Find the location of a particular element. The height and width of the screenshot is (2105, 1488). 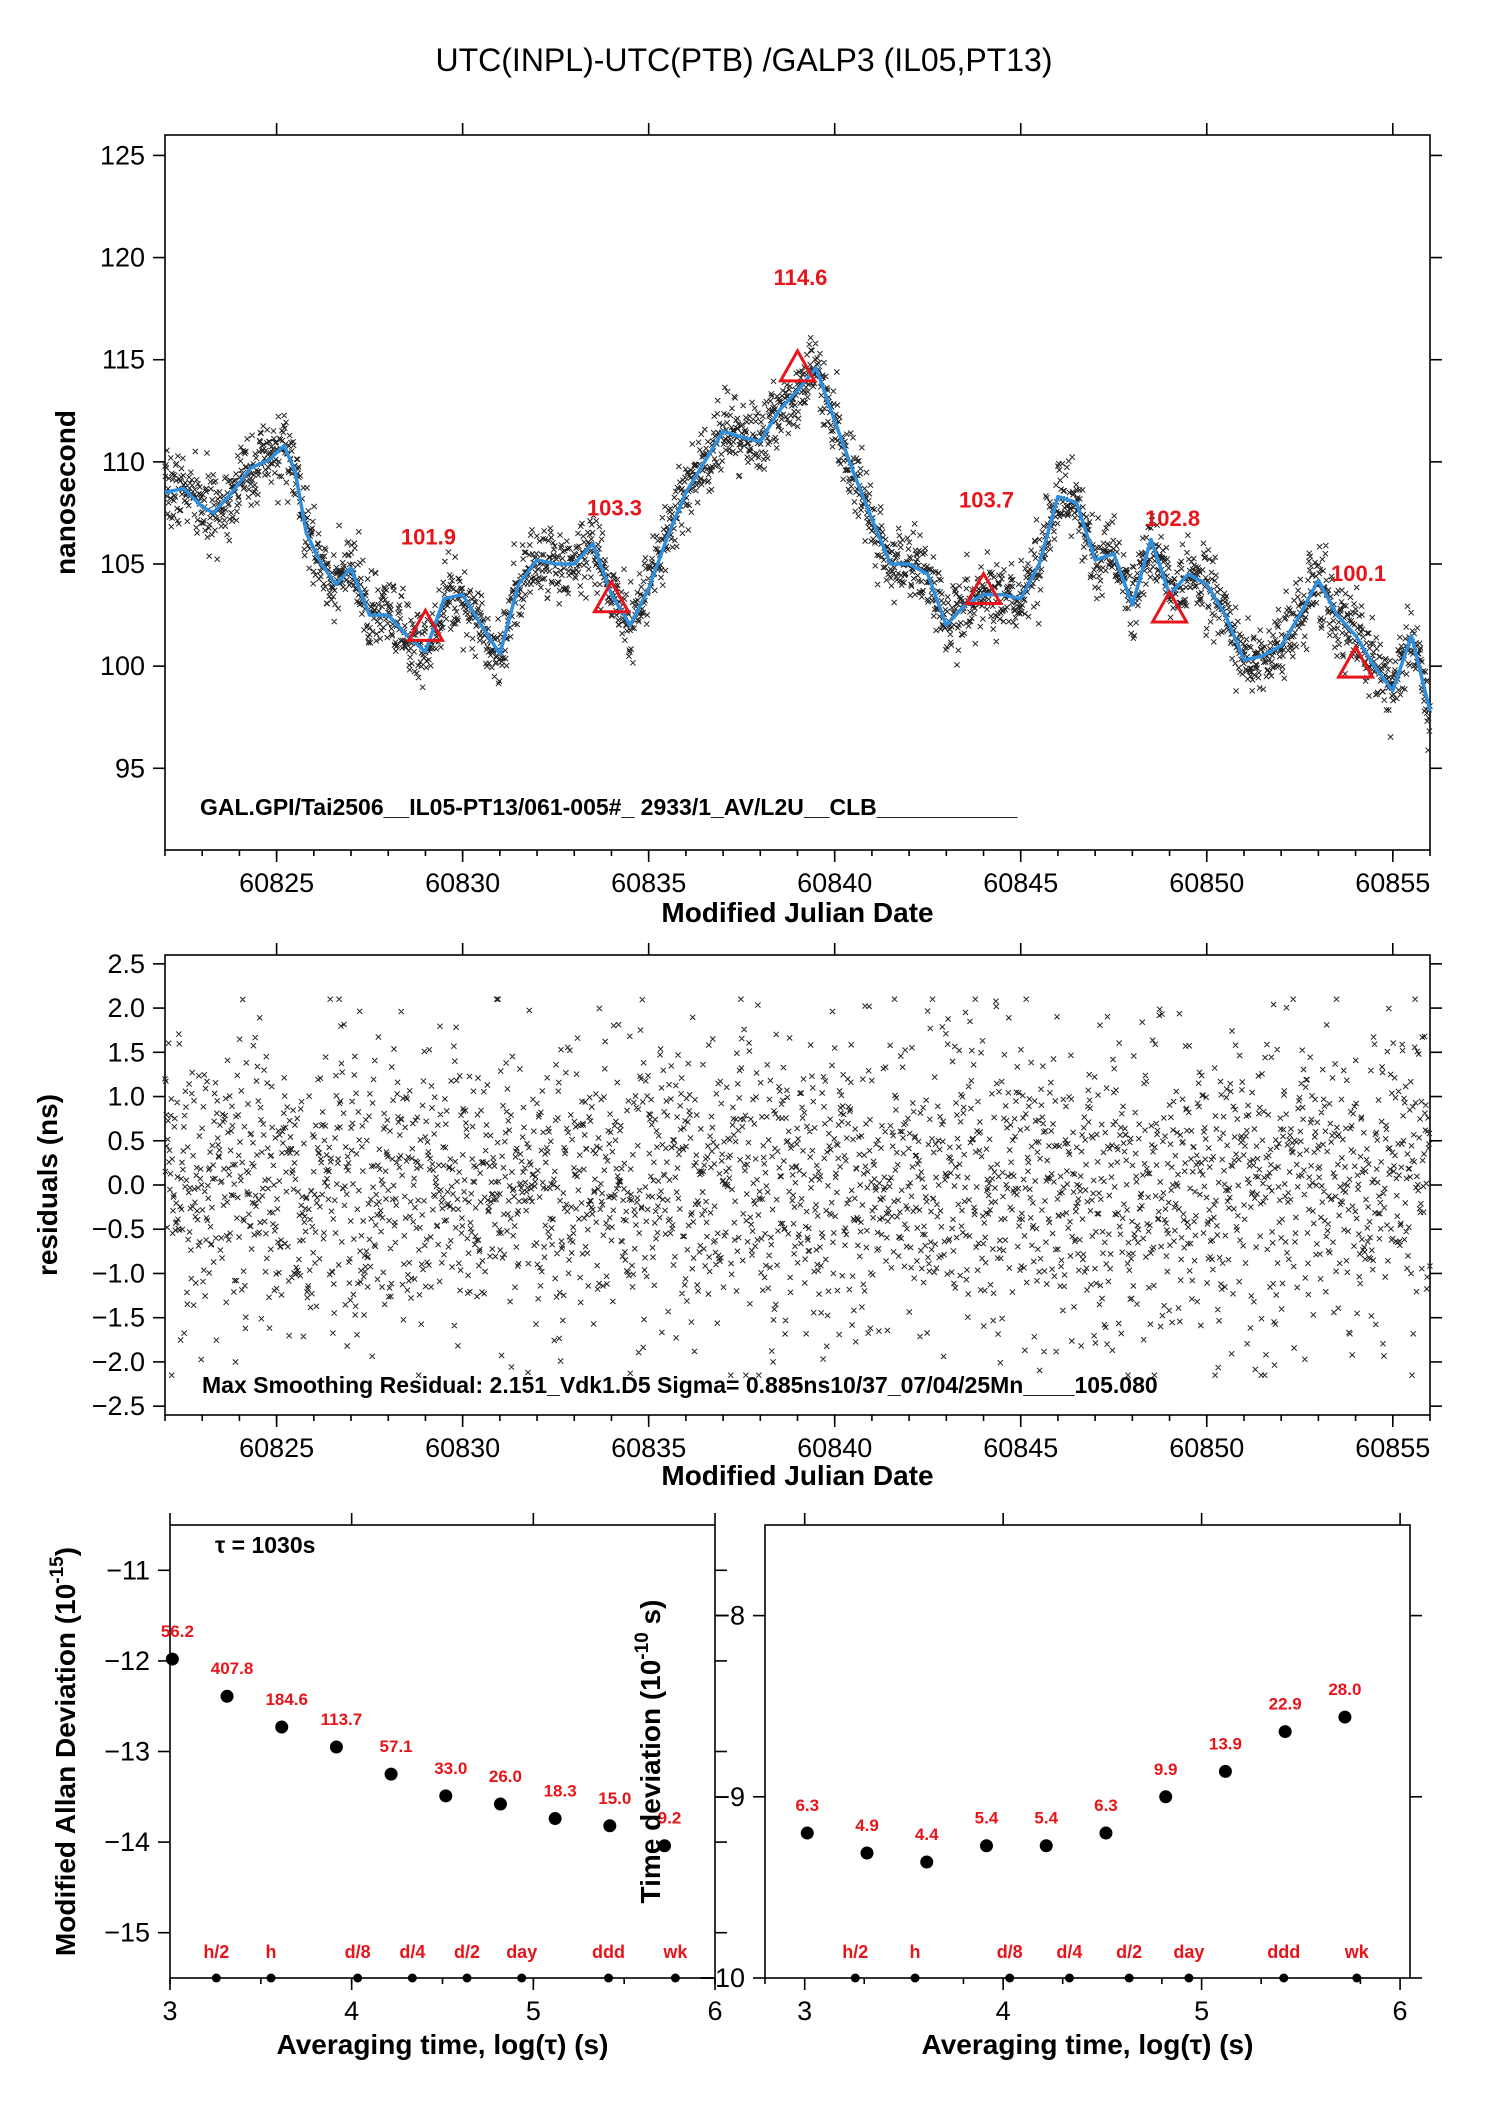

mdev-time-marker-label: d/2 is located at coordinates (467, 1952).